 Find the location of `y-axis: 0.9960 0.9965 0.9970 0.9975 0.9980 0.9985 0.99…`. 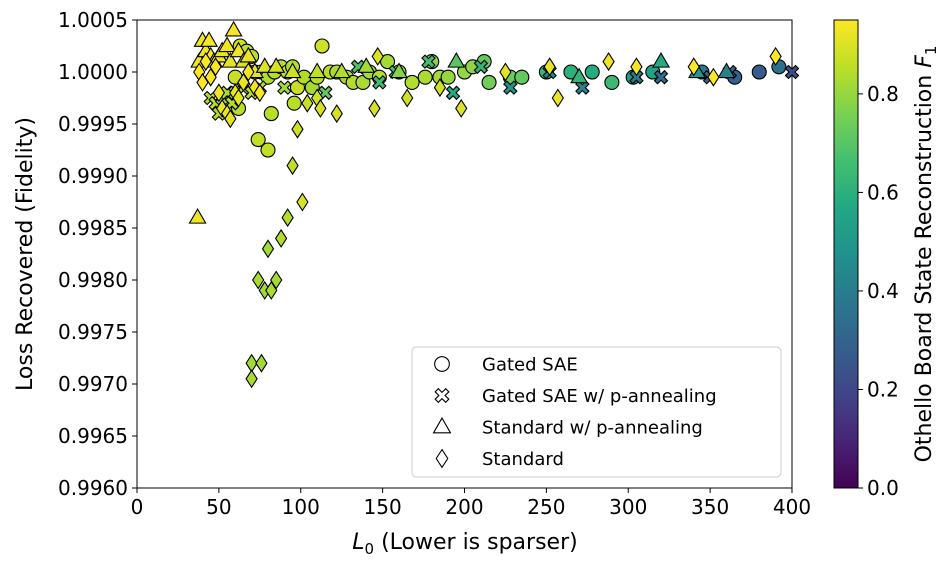

y-axis: 0.9960 0.9965 0.9970 0.9975 0.9980 0.9985 0.99… is located at coordinates (97, 254).